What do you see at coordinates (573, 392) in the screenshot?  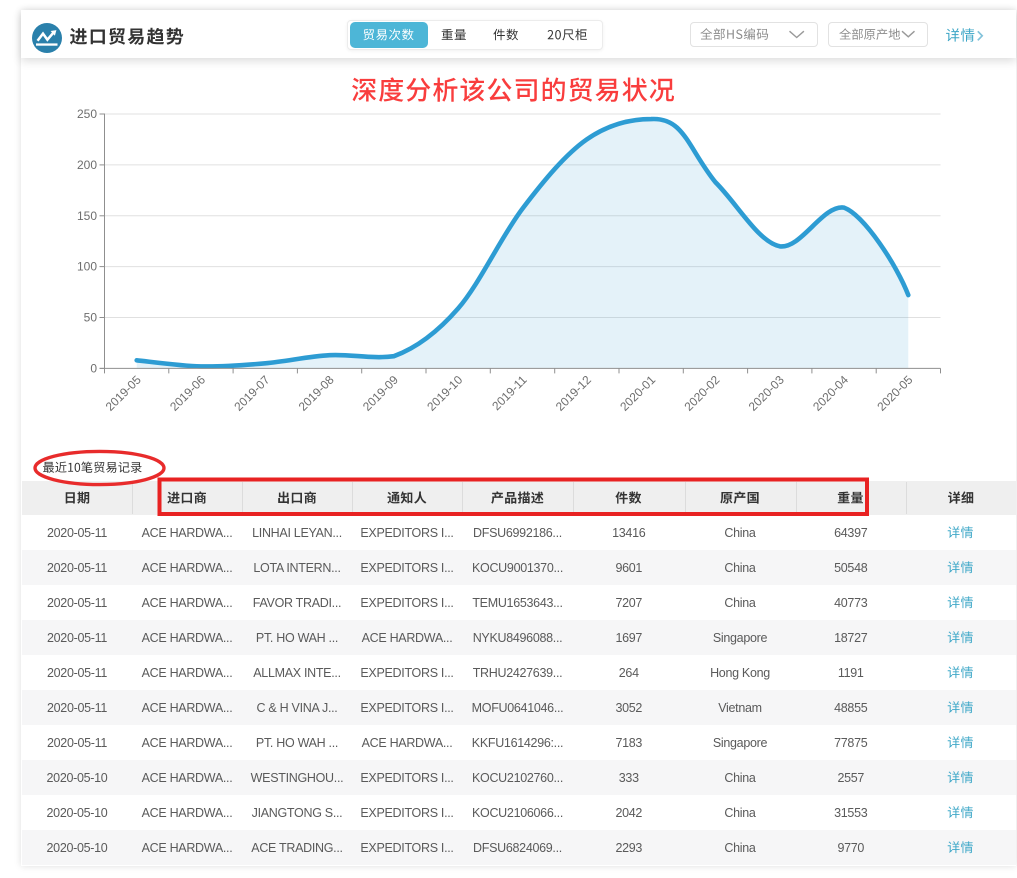 I see `svg-text: 2019-12` at bounding box center [573, 392].